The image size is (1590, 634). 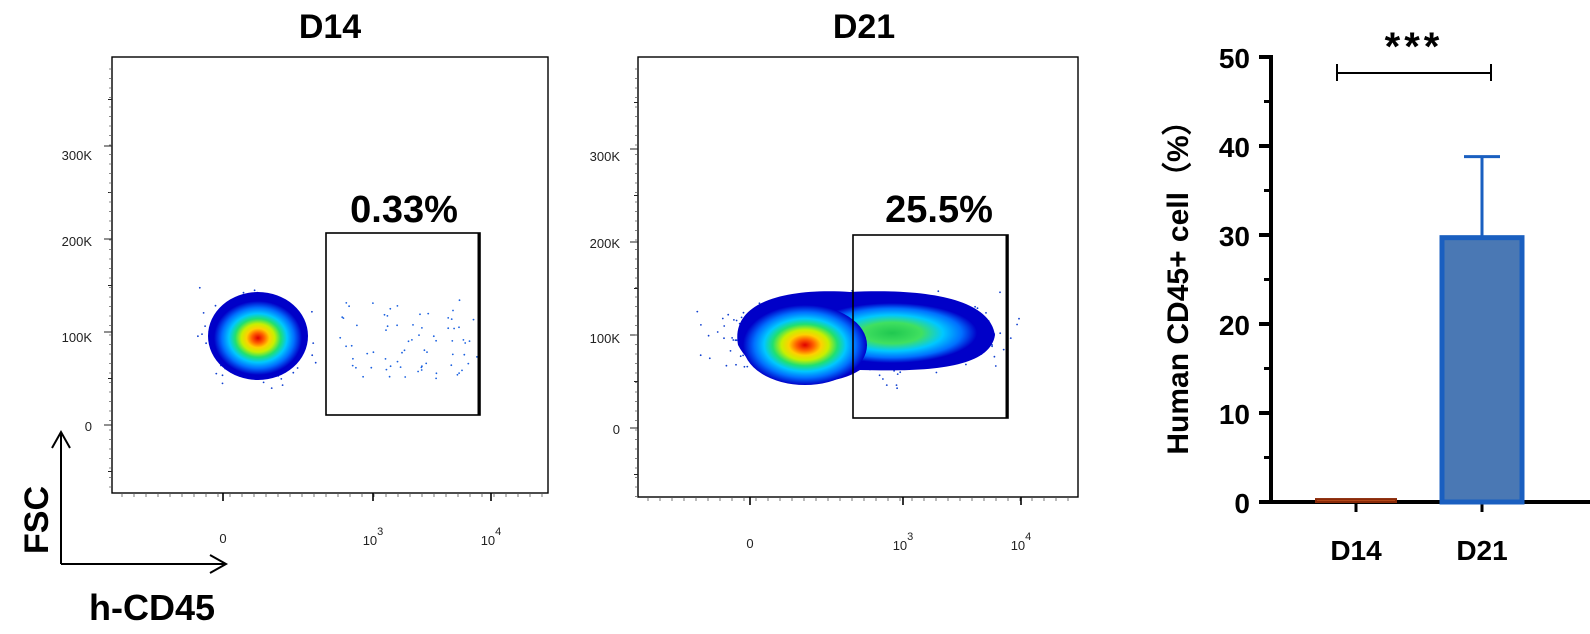 I want to click on x-ticks-d21, so click(x=858, y=501).